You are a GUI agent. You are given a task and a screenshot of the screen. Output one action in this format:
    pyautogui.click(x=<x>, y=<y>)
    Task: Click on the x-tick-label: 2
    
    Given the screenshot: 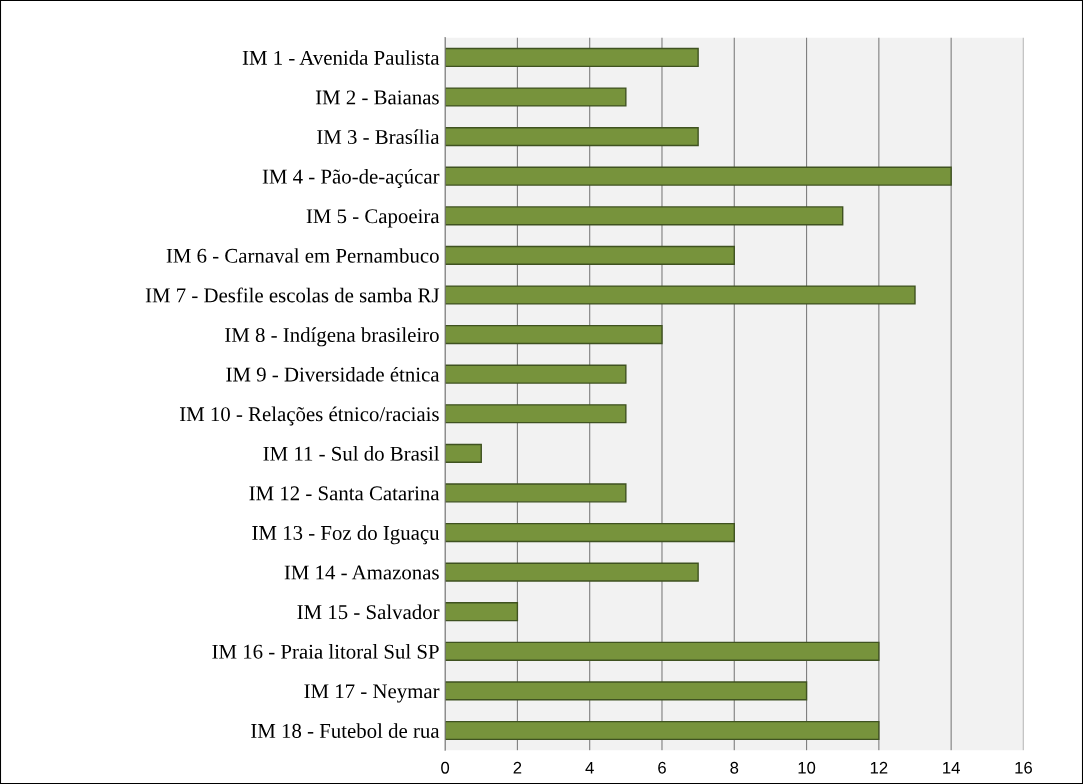 What is the action you would take?
    pyautogui.click(x=517, y=767)
    